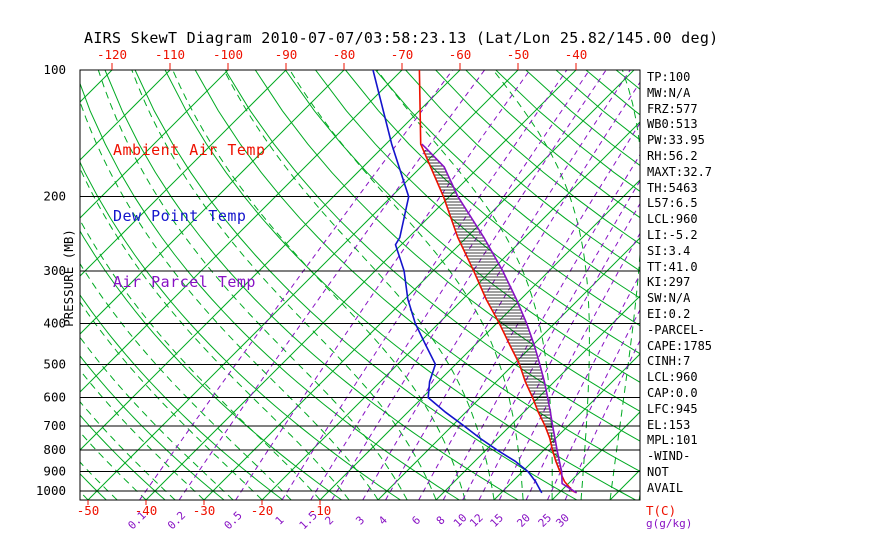  Describe the element at coordinates (170, 54) in the screenshot. I see `svg-text: -110` at that location.